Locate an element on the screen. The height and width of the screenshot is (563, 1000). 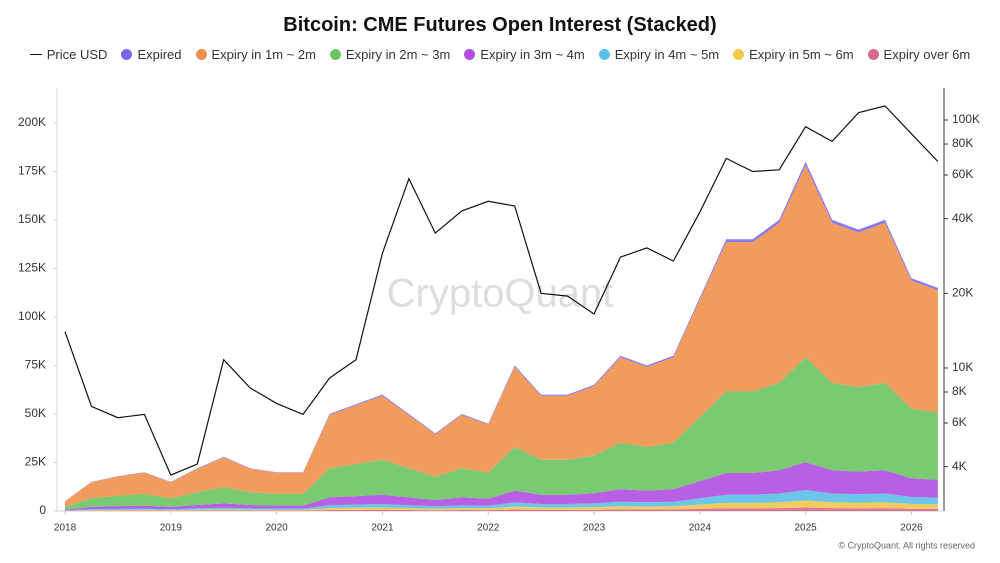
legend-item: Expiry over 6m is located at coordinates (919, 54).